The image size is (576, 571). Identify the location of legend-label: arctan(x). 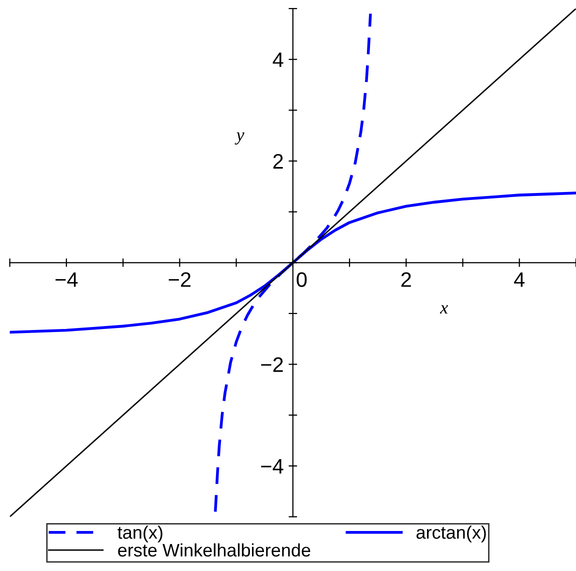
(451, 534).